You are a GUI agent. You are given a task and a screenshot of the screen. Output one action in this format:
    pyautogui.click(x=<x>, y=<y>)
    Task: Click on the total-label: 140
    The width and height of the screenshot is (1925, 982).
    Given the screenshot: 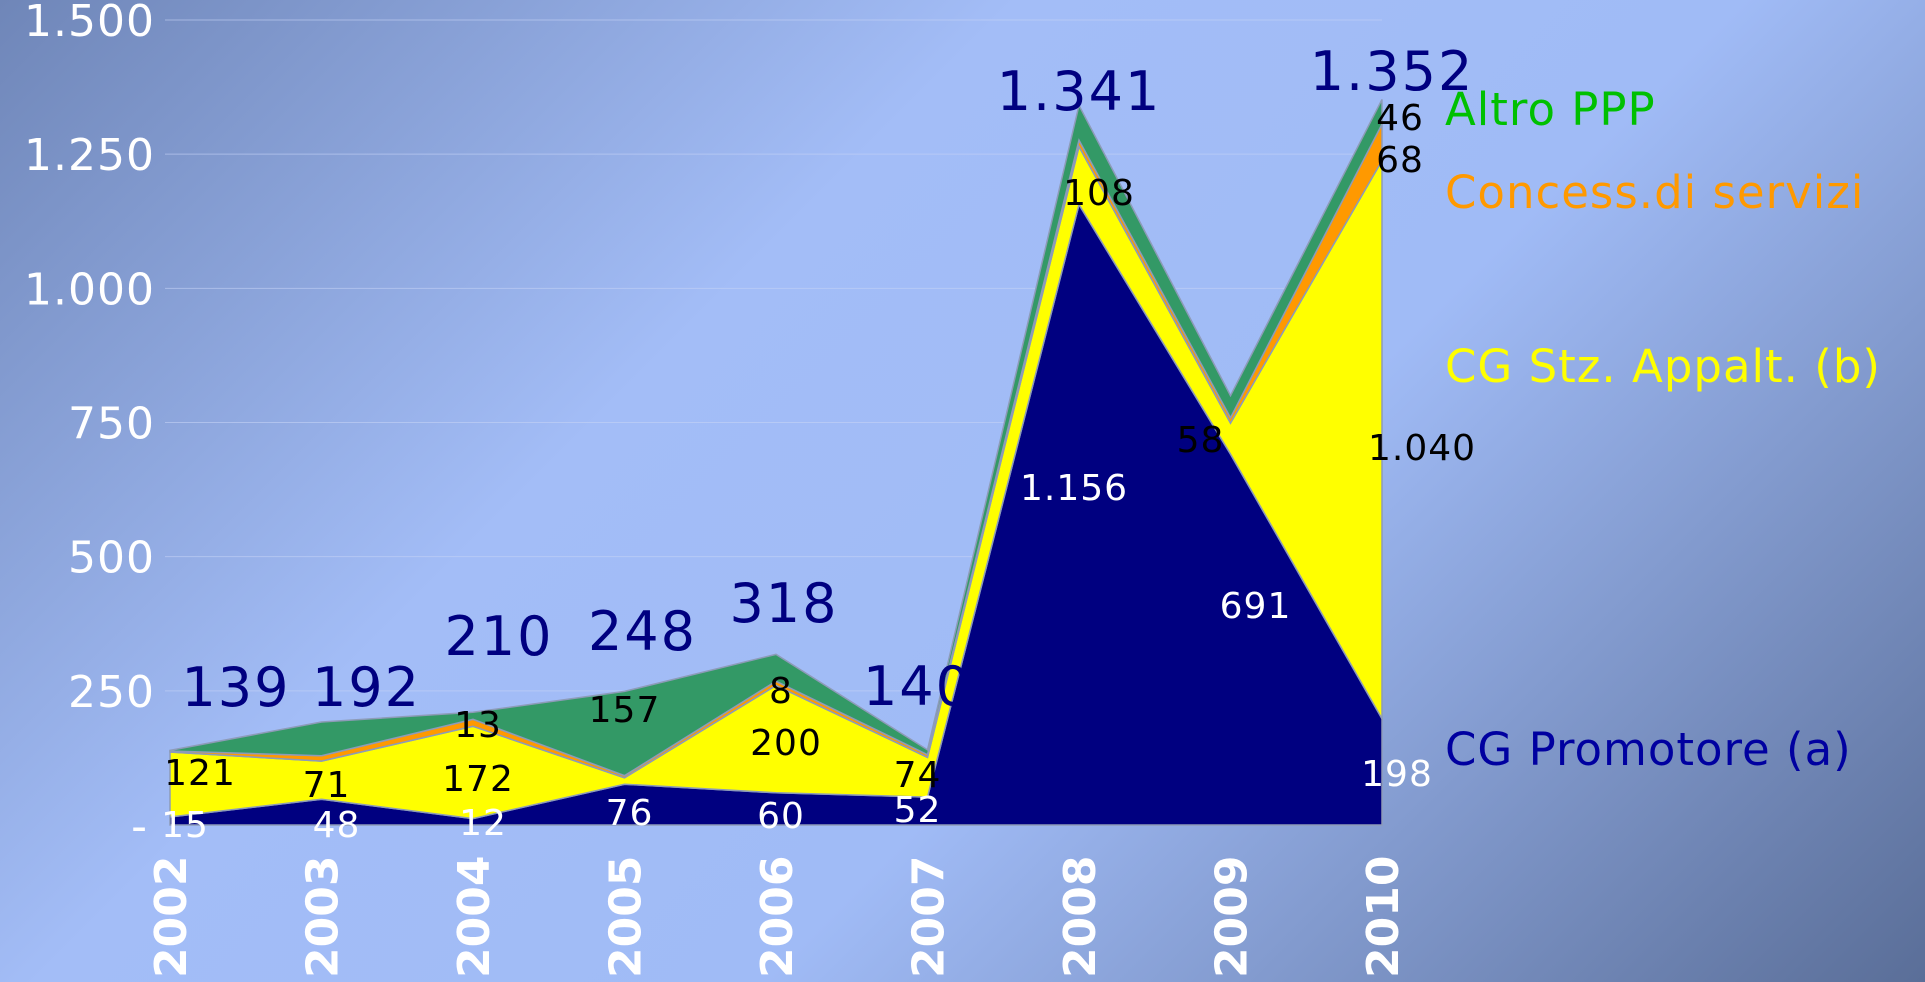 What is the action you would take?
    pyautogui.click(x=917, y=686)
    